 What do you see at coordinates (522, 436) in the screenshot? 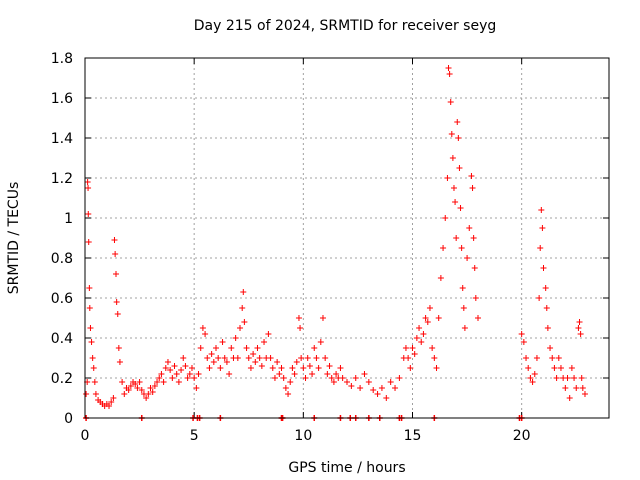
I see `x-tick-label: 20` at bounding box center [522, 436].